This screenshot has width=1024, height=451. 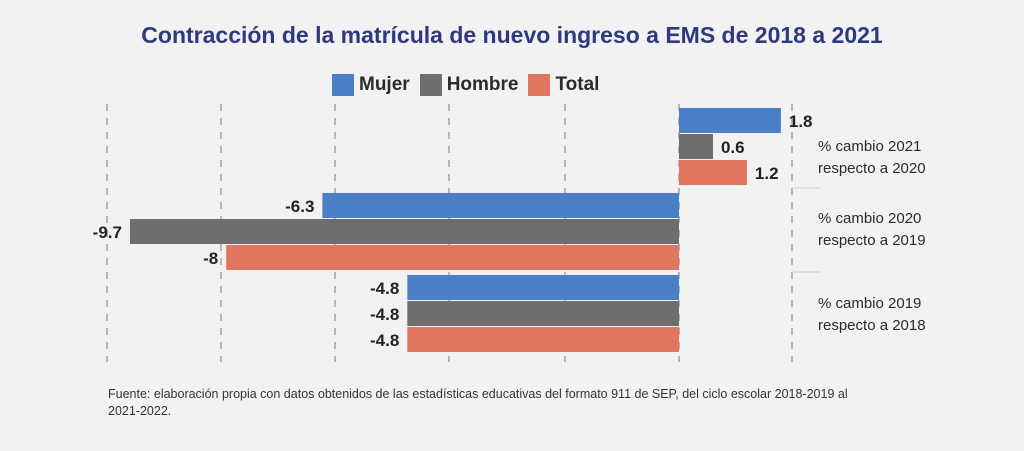 What do you see at coordinates (577, 84) in the screenshot?
I see `legend-label-total: Total` at bounding box center [577, 84].